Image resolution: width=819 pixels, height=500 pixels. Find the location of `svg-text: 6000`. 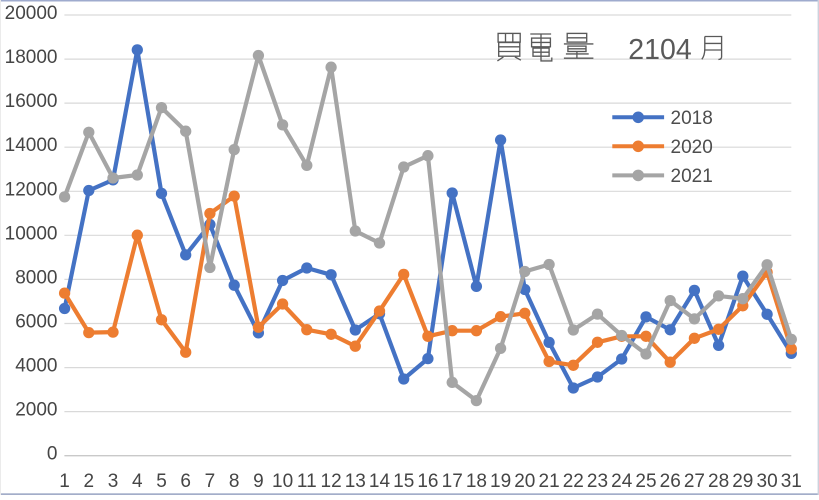

svg-text: 6000 is located at coordinates (36, 322).